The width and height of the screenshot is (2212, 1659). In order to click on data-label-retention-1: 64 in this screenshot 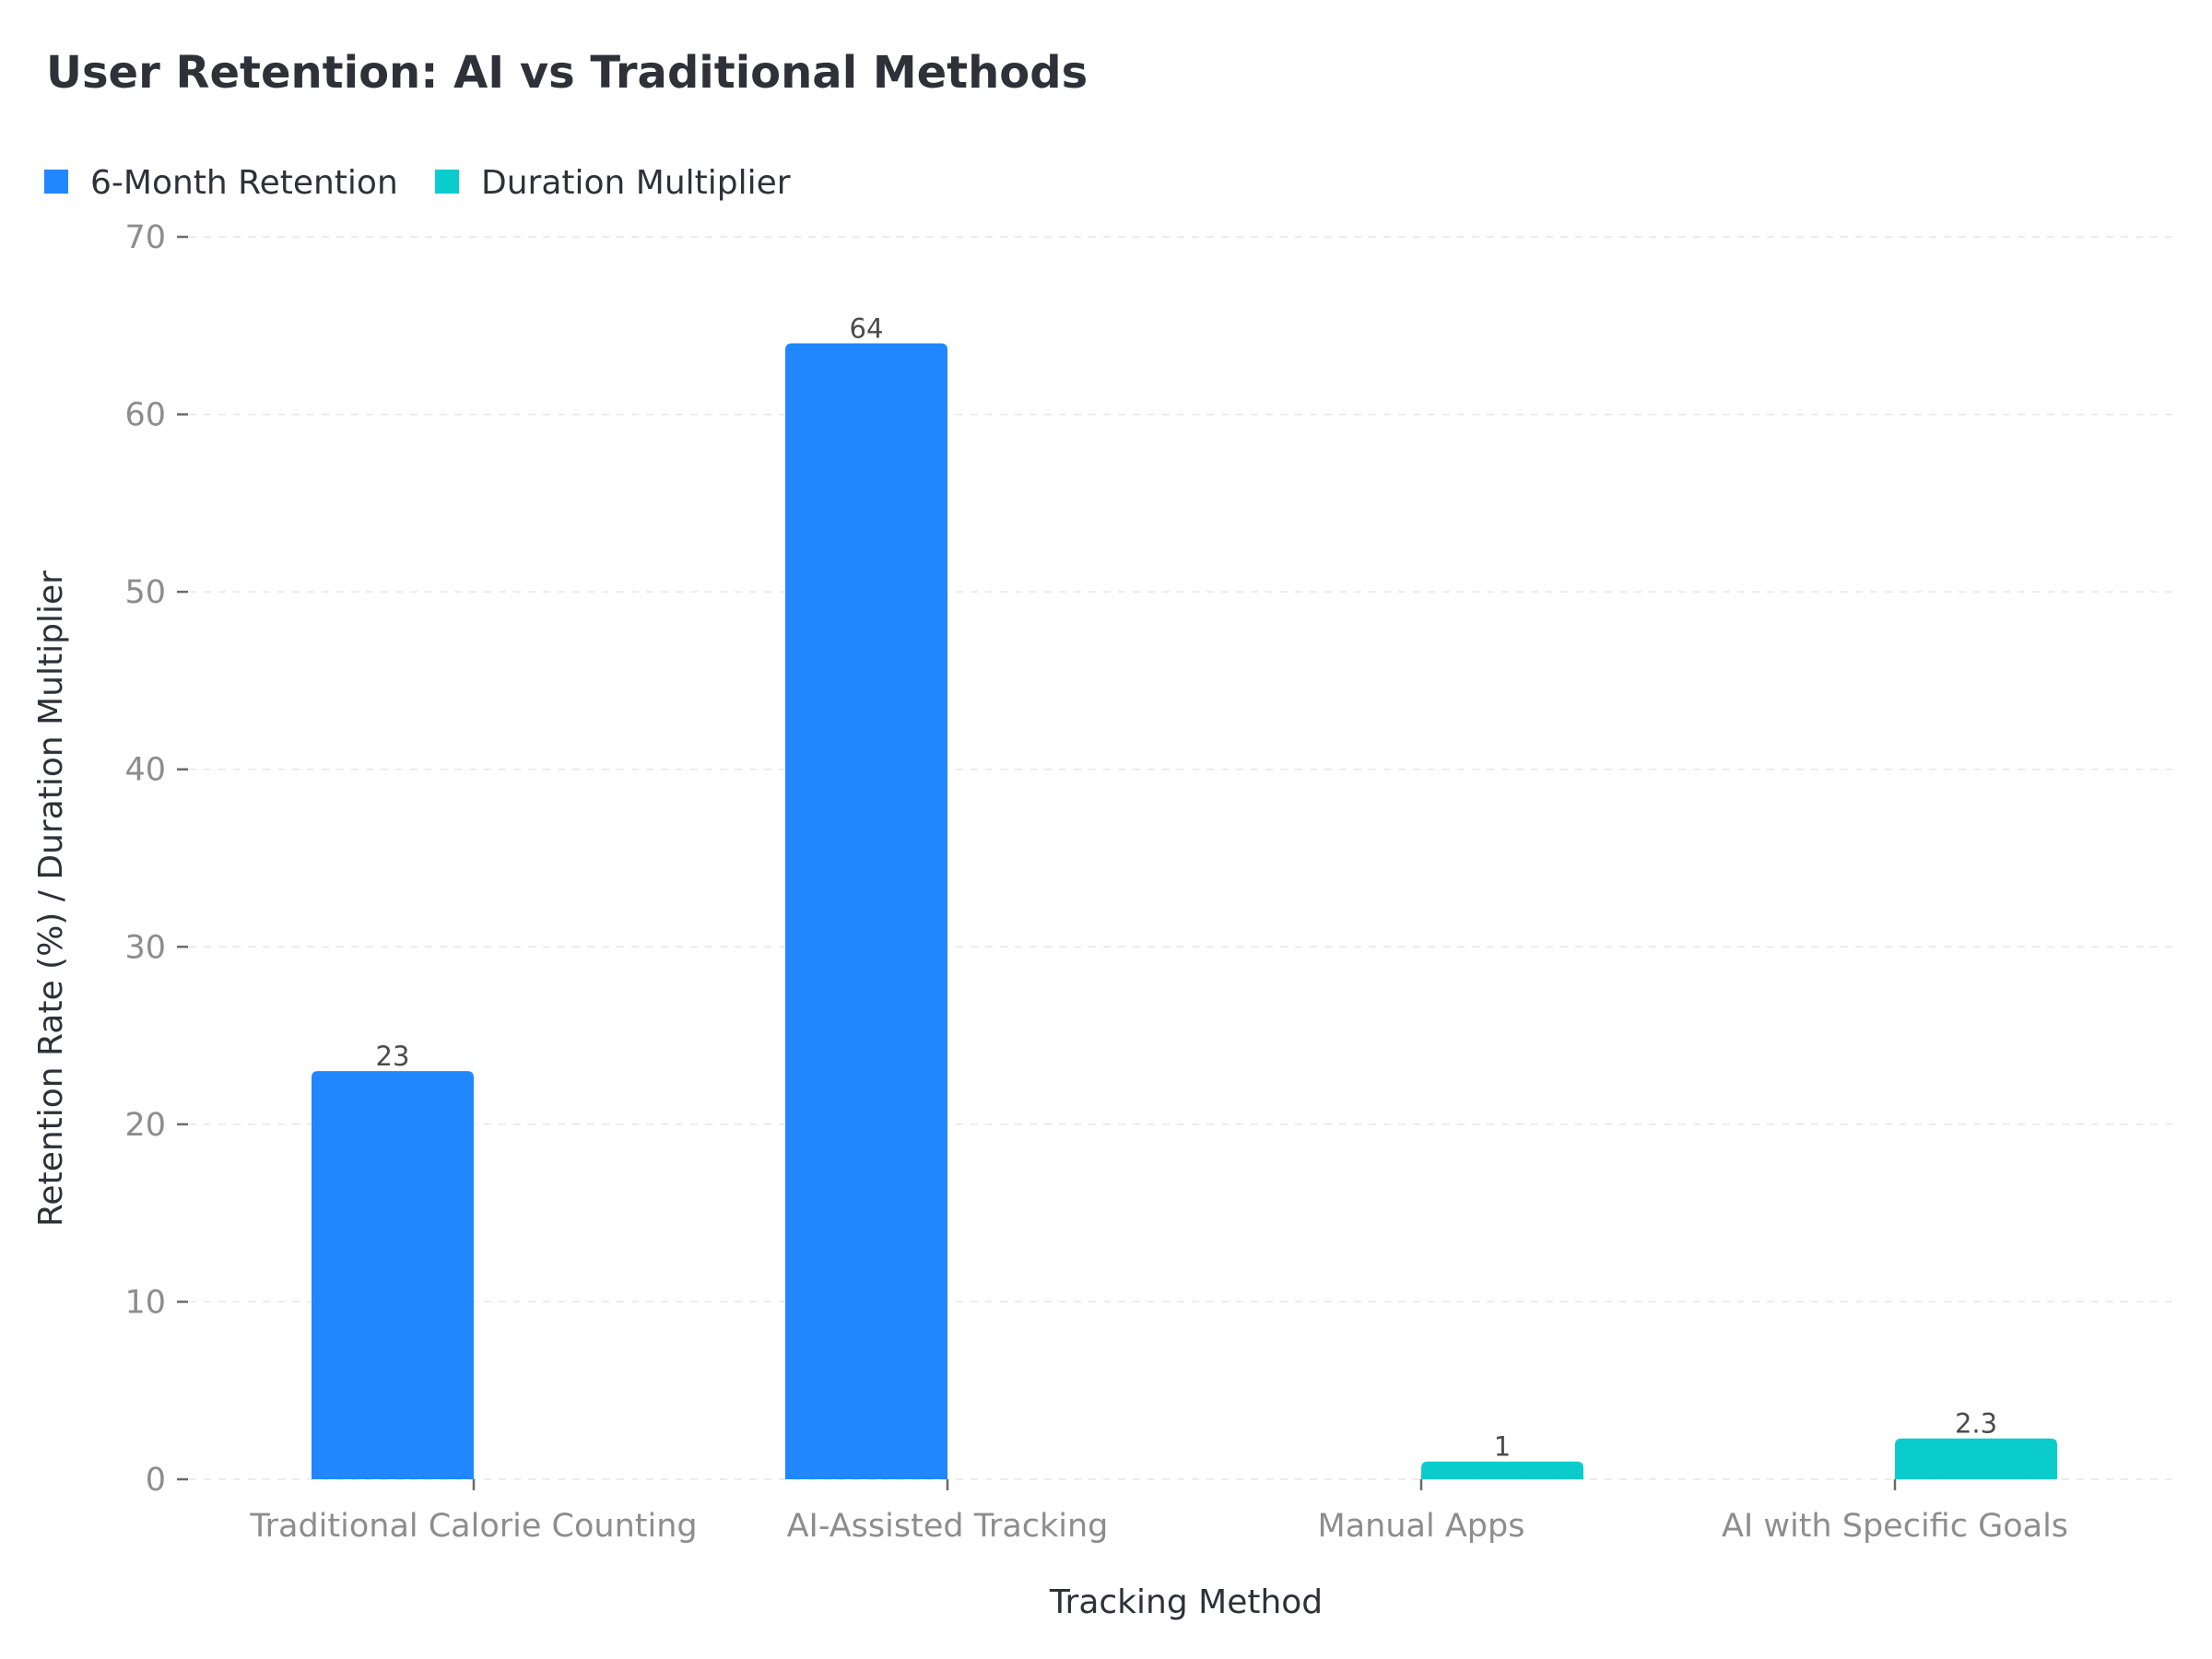, I will do `click(867, 329)`.